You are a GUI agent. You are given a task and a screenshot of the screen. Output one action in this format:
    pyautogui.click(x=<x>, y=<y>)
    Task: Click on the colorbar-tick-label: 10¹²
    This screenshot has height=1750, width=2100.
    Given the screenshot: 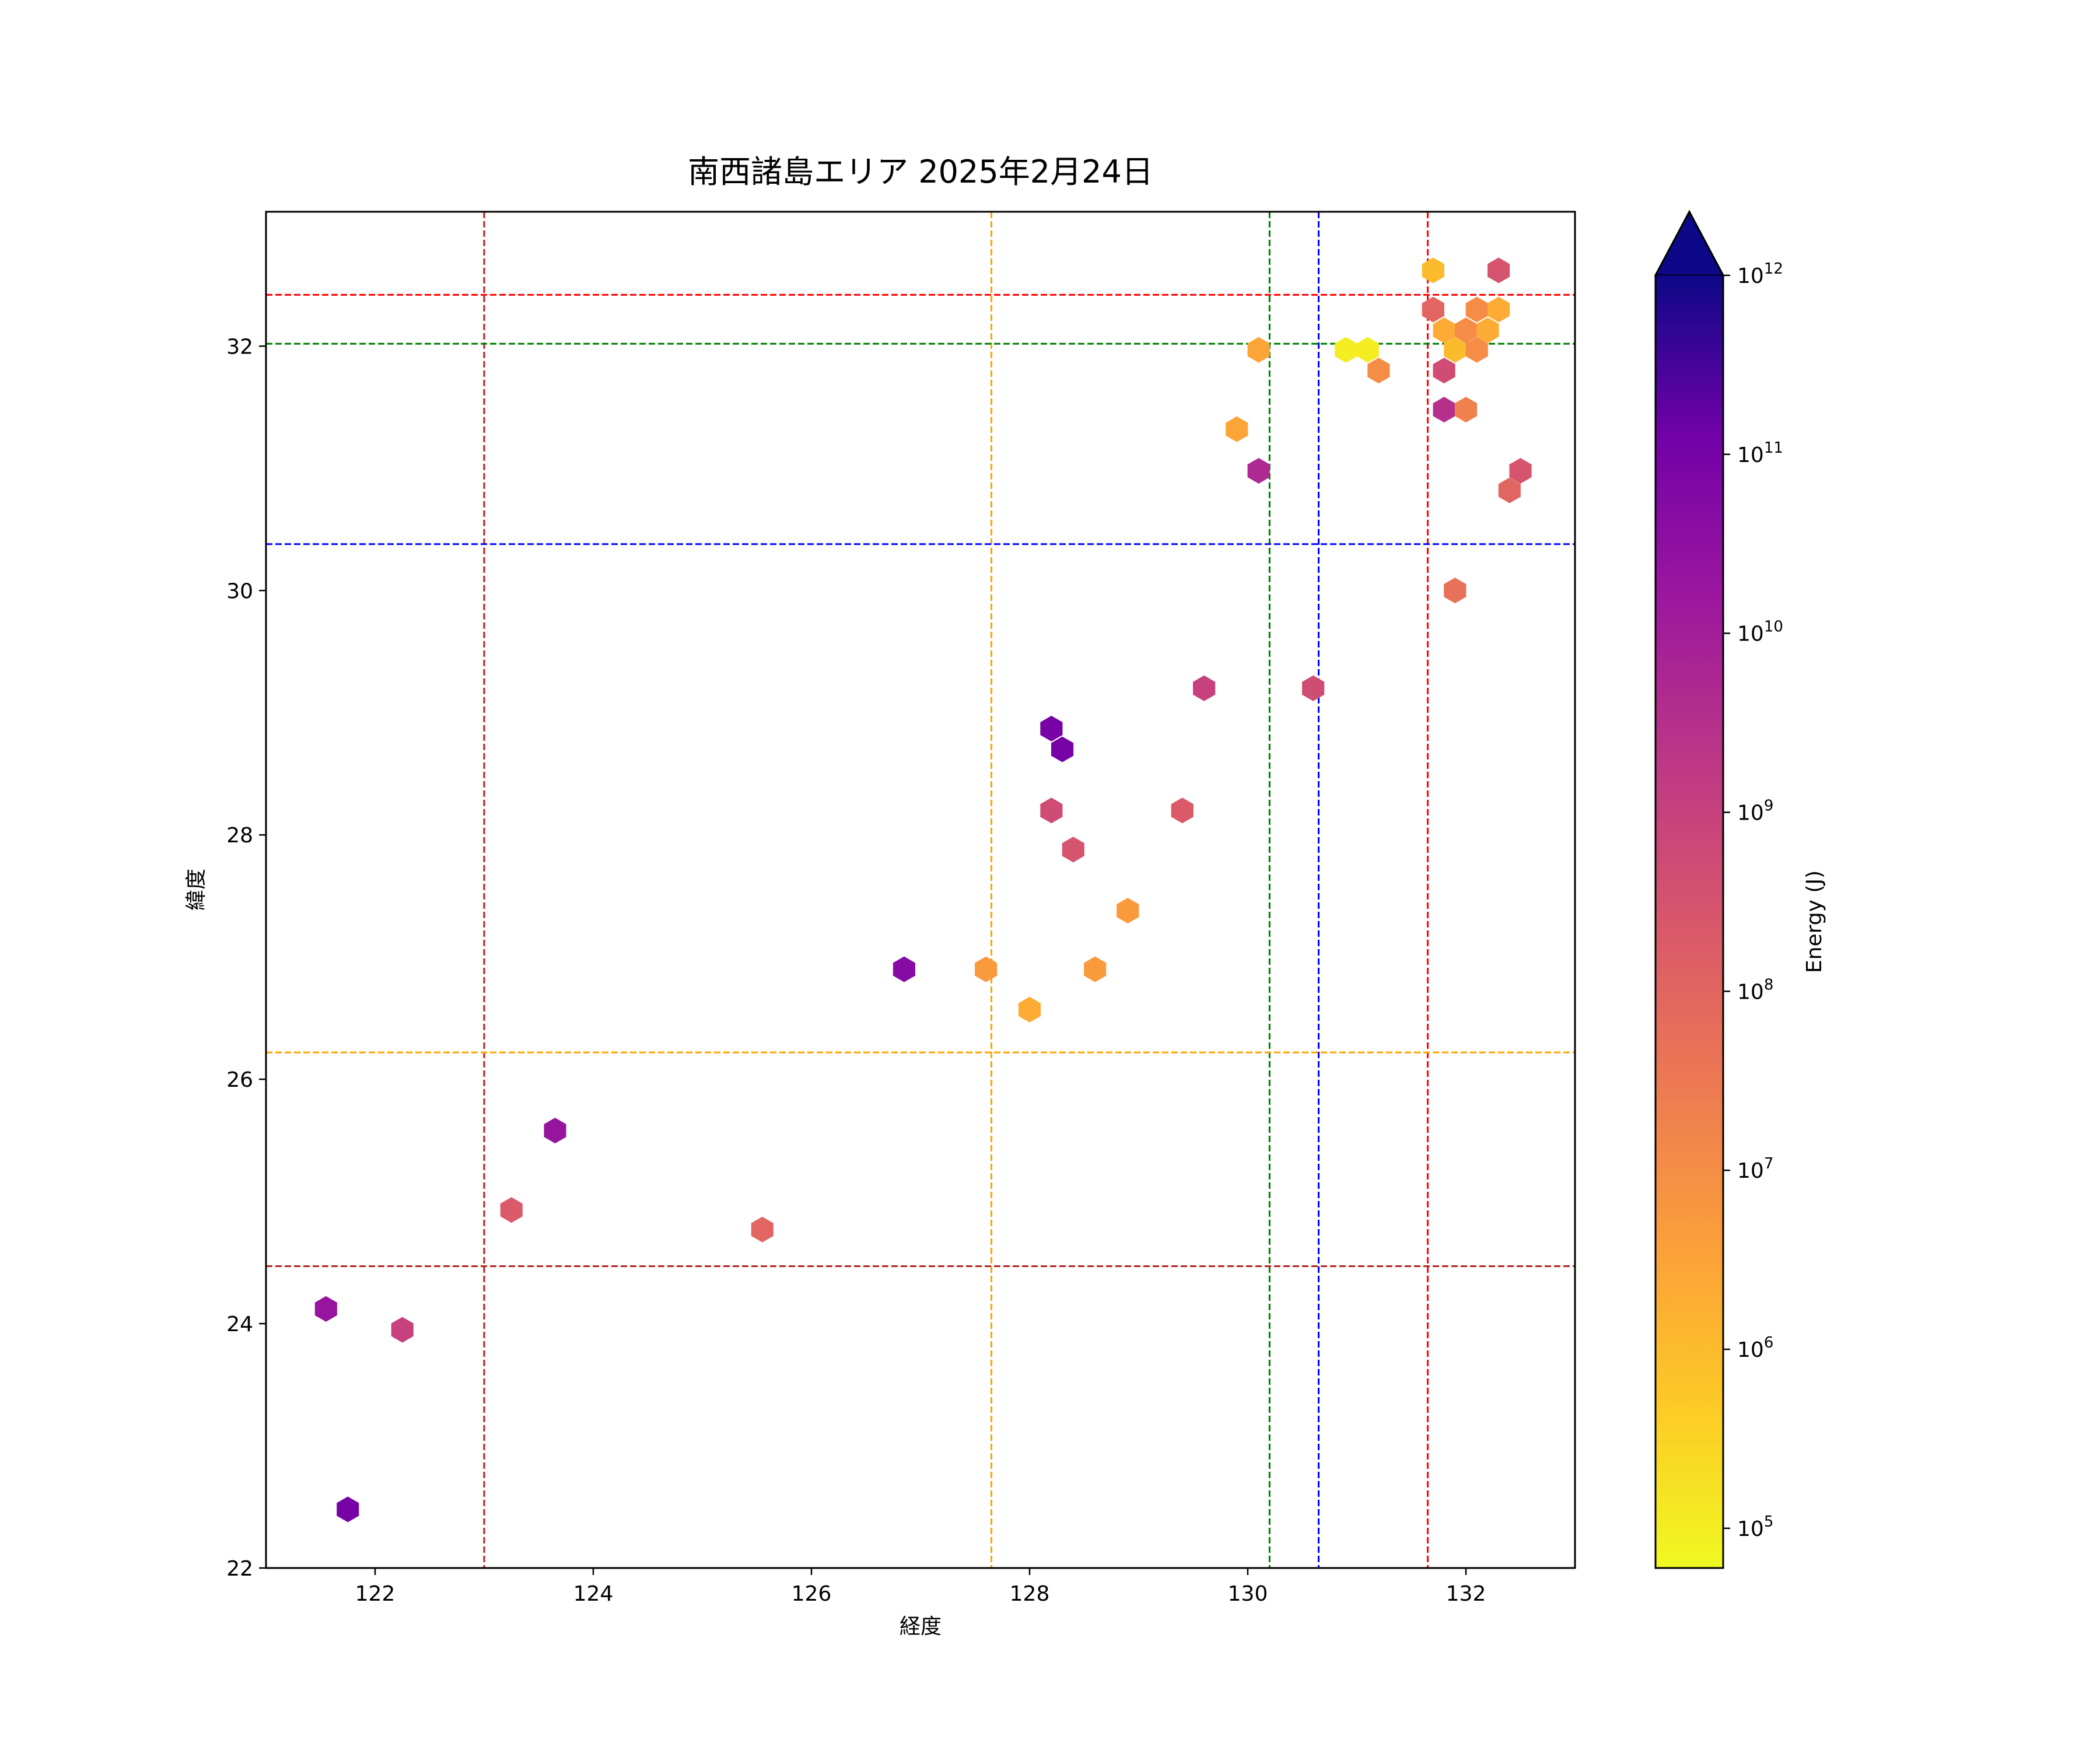 What is the action you would take?
    pyautogui.click(x=1760, y=274)
    